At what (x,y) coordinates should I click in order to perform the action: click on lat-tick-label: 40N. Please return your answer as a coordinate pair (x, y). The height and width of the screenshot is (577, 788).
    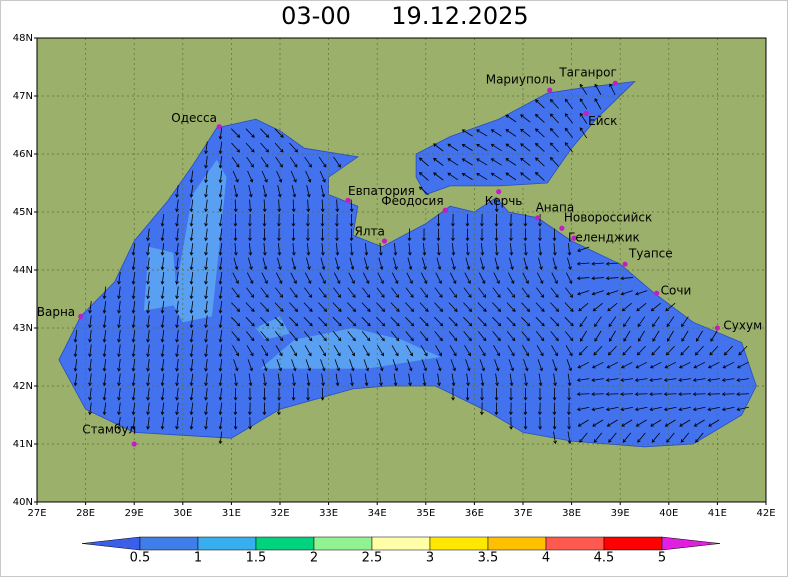
    Looking at the image, I should click on (23, 502).